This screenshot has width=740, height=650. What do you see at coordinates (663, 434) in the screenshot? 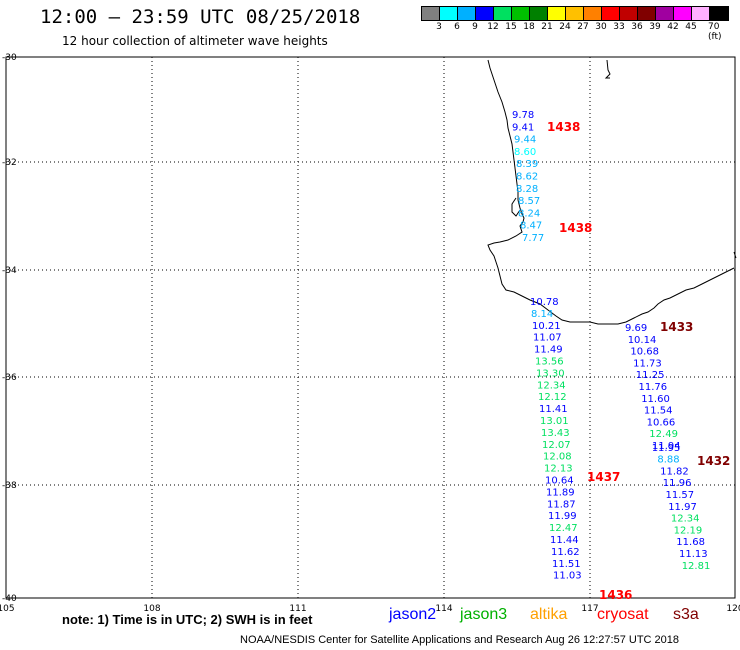
I see `wave-height-value: 12.49` at bounding box center [663, 434].